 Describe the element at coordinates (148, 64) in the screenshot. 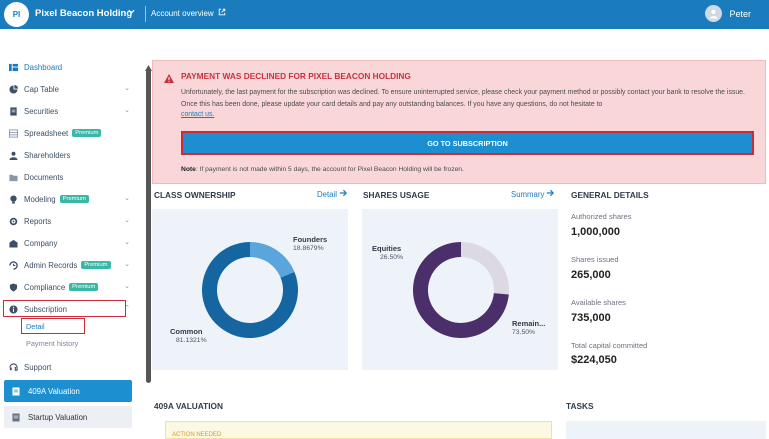

I see `scroll-up-icon` at that location.